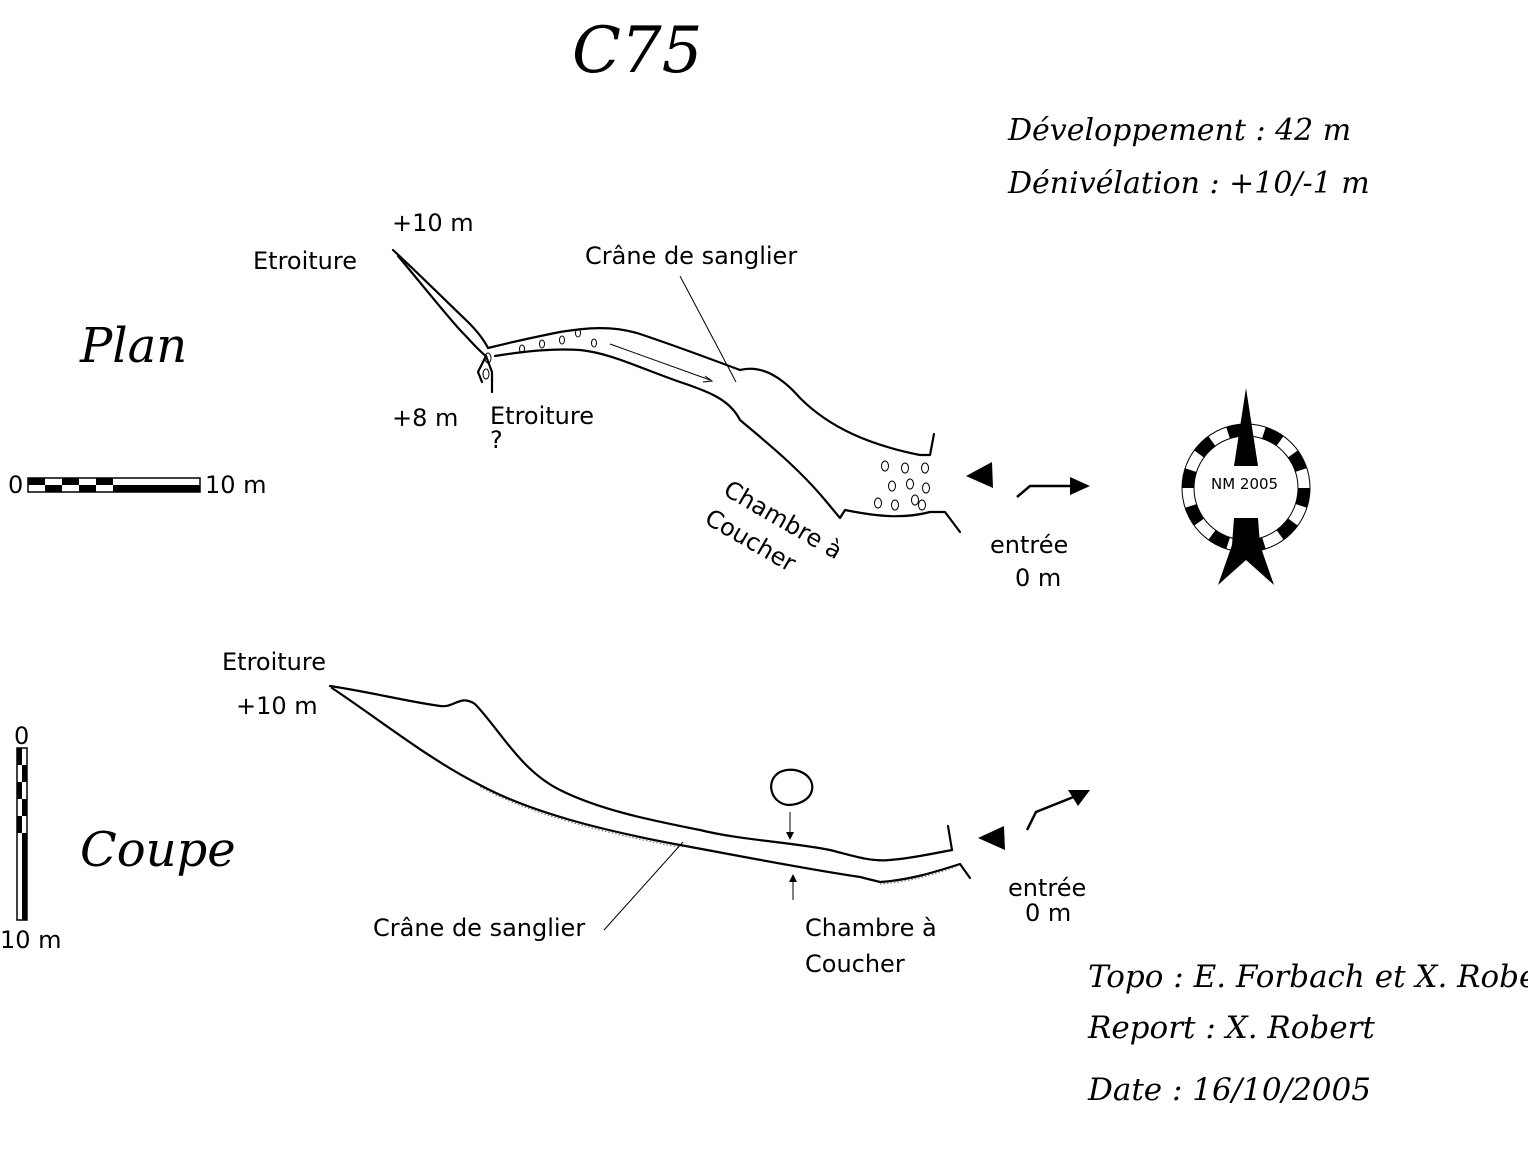 The height and width of the screenshot is (1156, 1528). Describe the element at coordinates (791, 856) in the screenshot. I see `chambre-indicator-arrows-icon` at that location.